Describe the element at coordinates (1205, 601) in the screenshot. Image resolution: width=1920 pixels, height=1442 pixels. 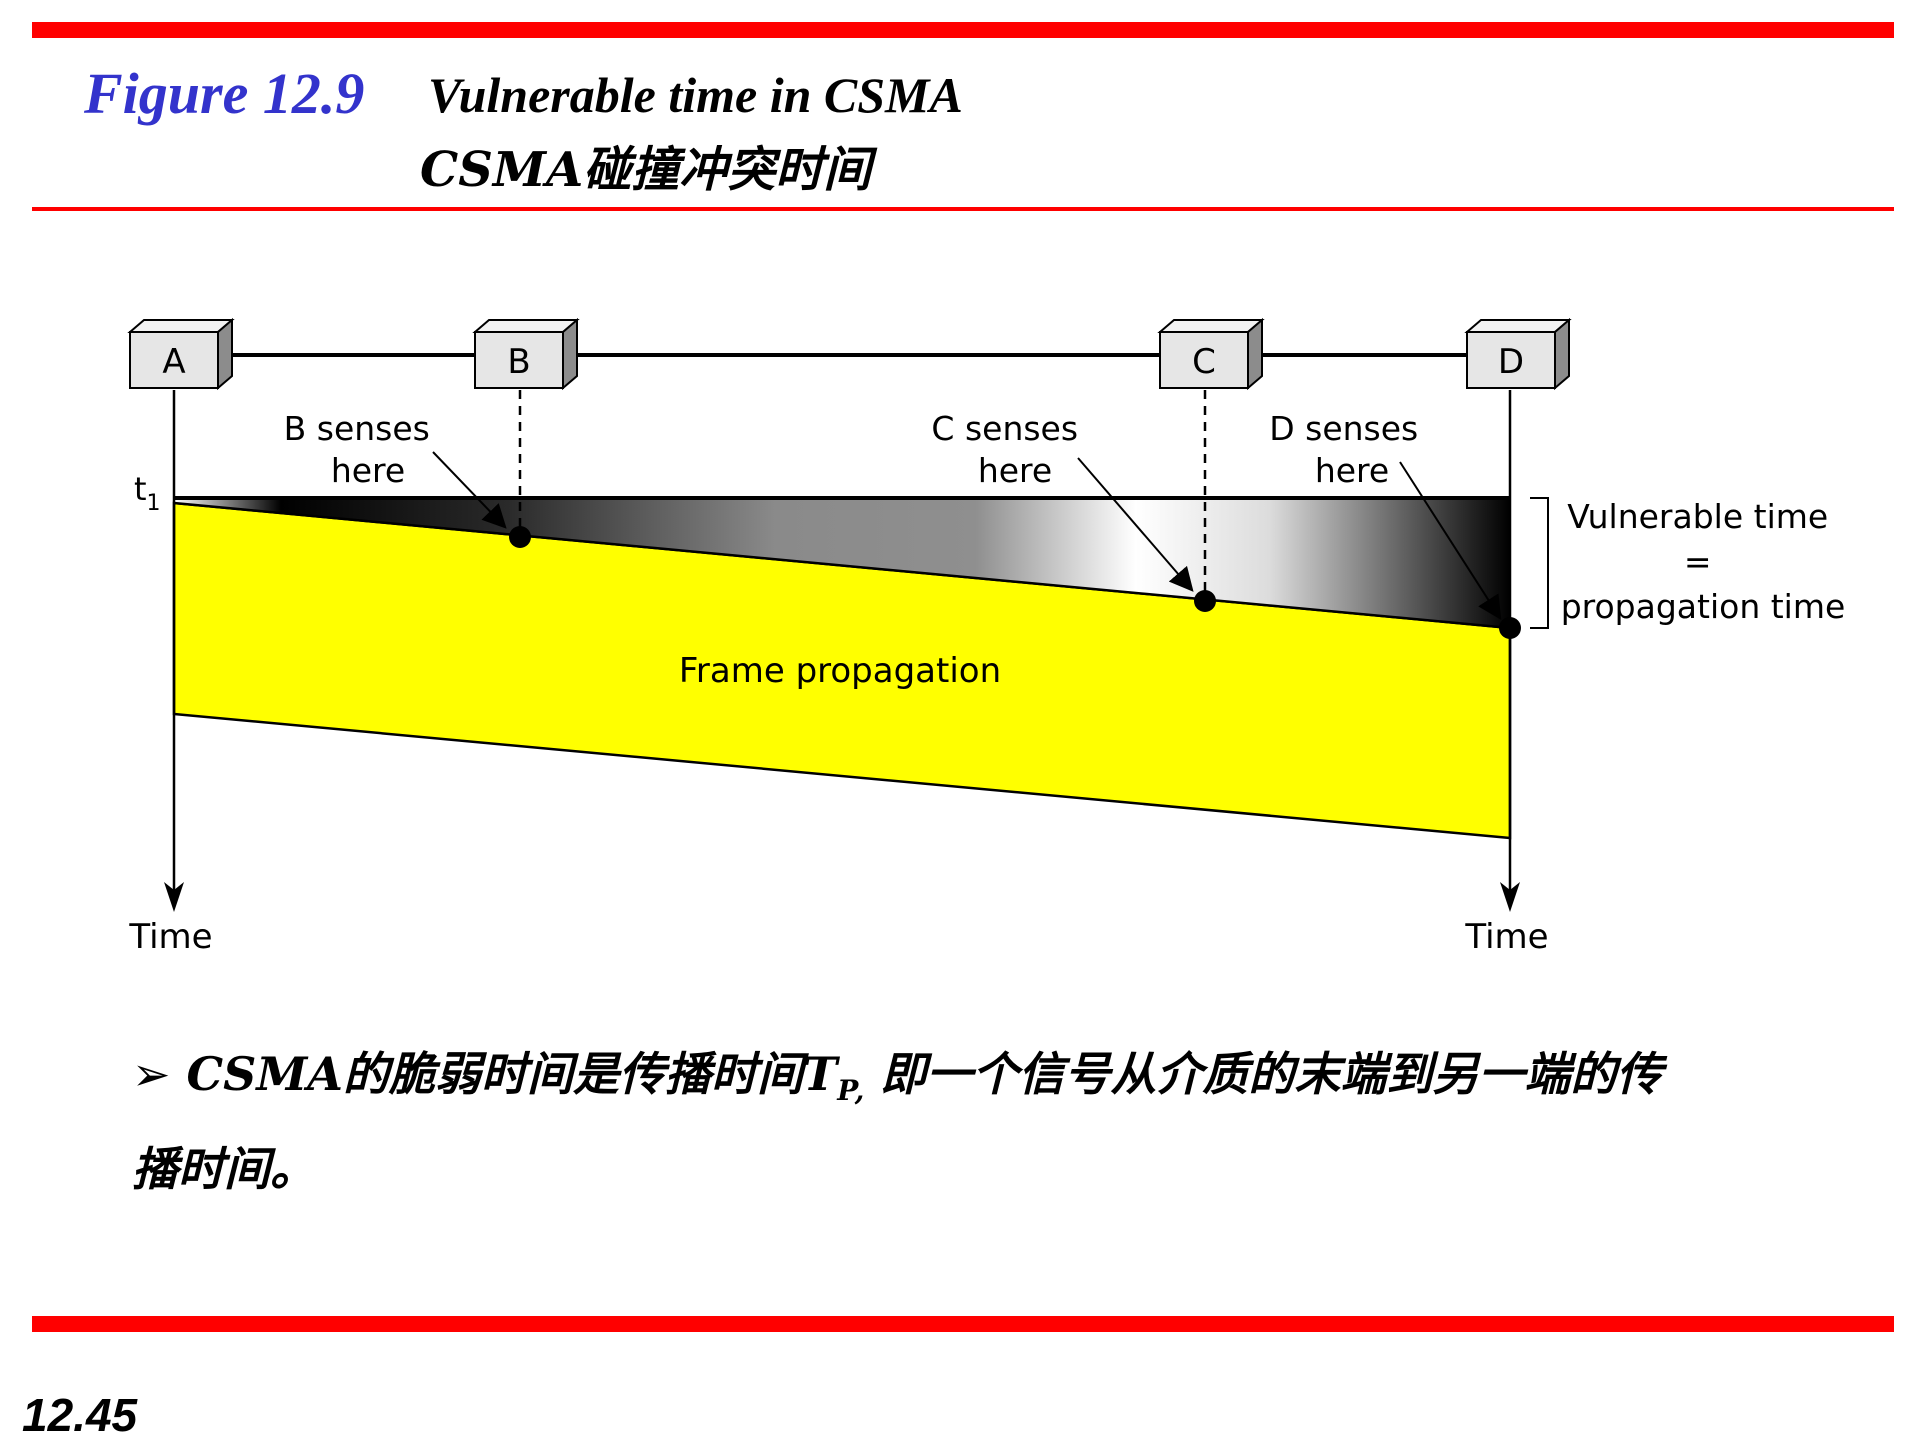
I see `c-sense-point` at that location.